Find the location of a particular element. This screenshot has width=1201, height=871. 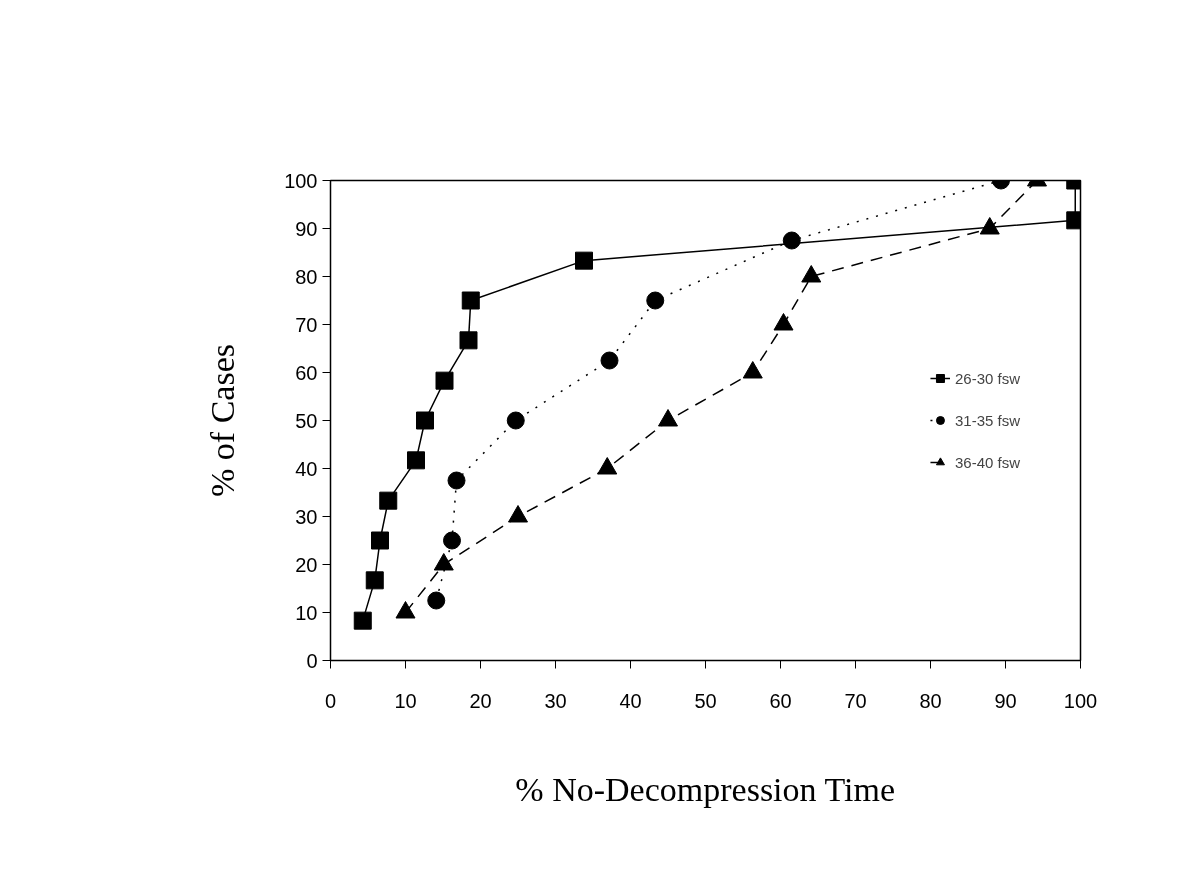

x-axis-title: % No-Decompression Time is located at coordinates (705, 789).